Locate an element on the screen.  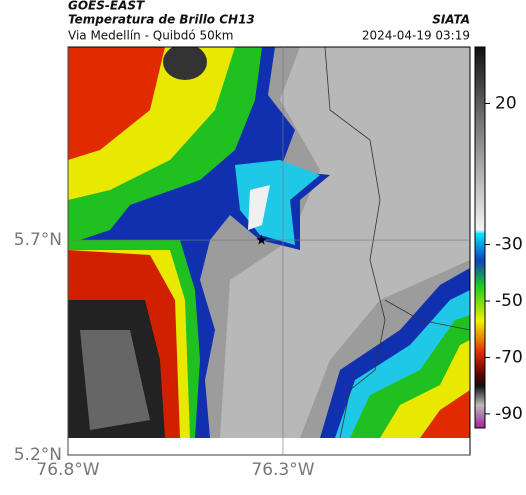
y-tick-label: 5.2°N is located at coordinates (38, 455).